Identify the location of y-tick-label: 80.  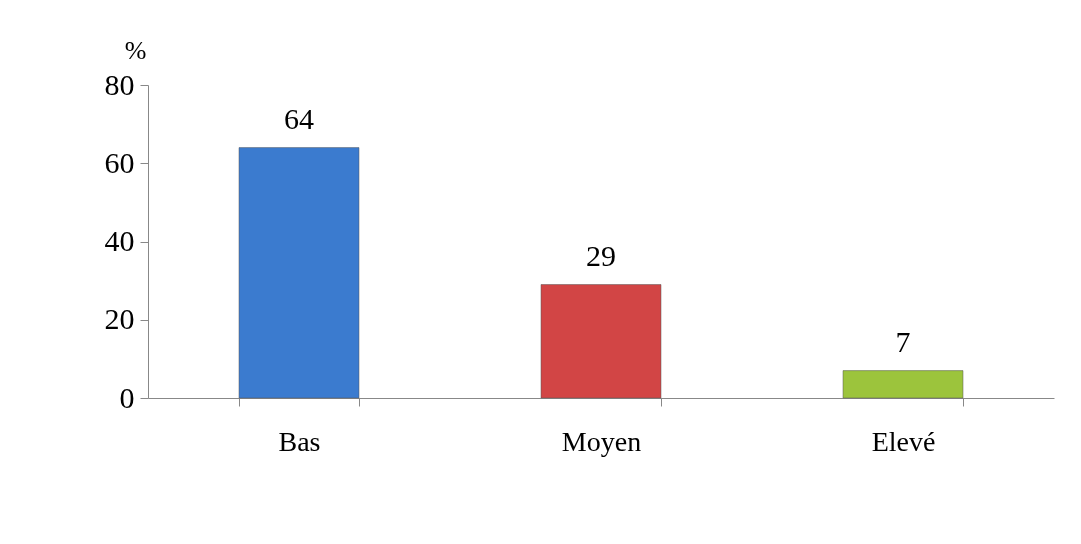
(119, 84).